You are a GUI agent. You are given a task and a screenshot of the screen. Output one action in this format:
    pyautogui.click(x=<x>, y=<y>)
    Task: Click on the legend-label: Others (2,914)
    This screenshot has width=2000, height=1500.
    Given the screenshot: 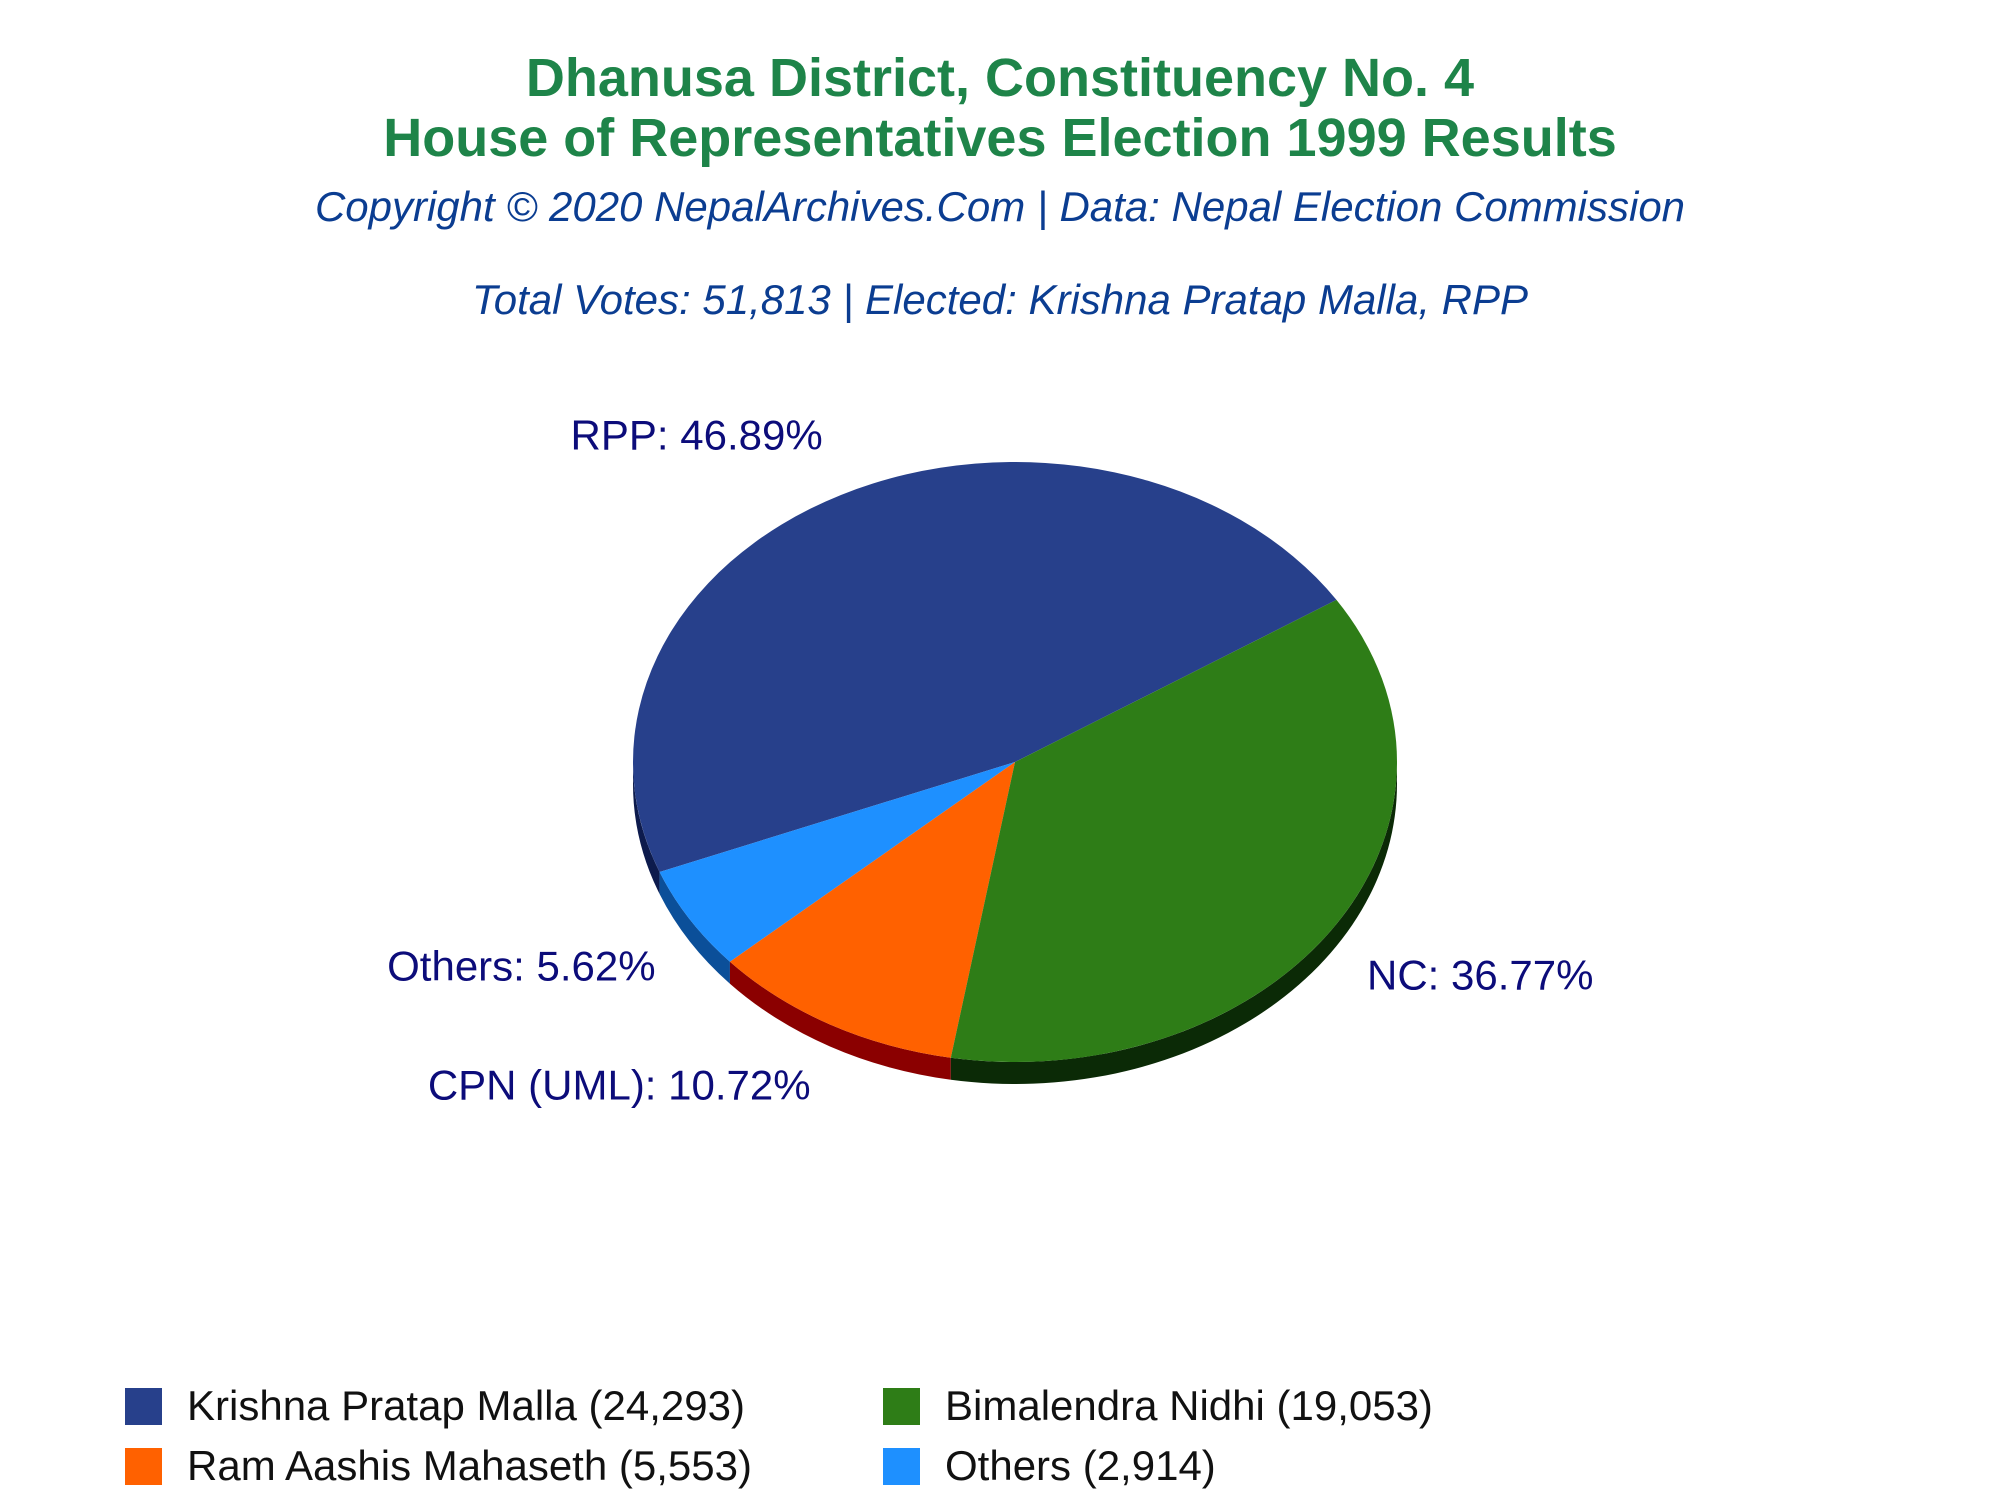 What is the action you would take?
    pyautogui.click(x=1080, y=1465)
    